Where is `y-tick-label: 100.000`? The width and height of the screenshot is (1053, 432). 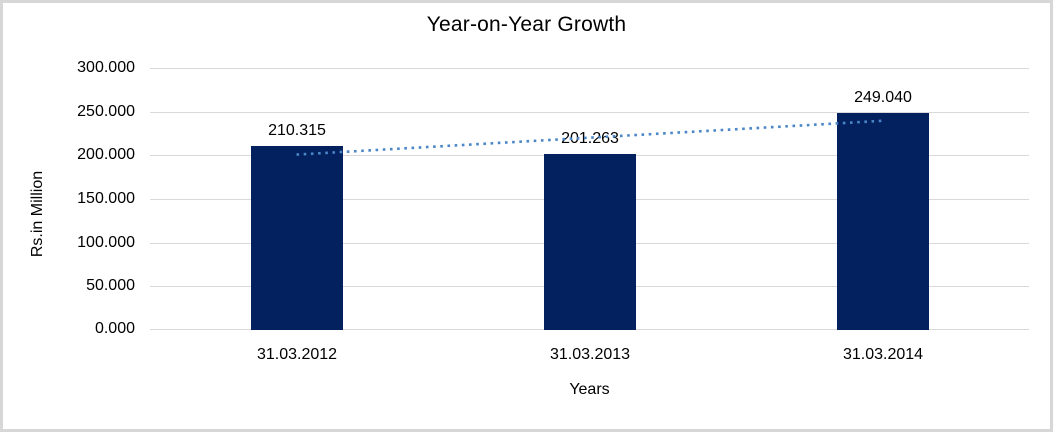 y-tick-label: 100.000 is located at coordinates (106, 242).